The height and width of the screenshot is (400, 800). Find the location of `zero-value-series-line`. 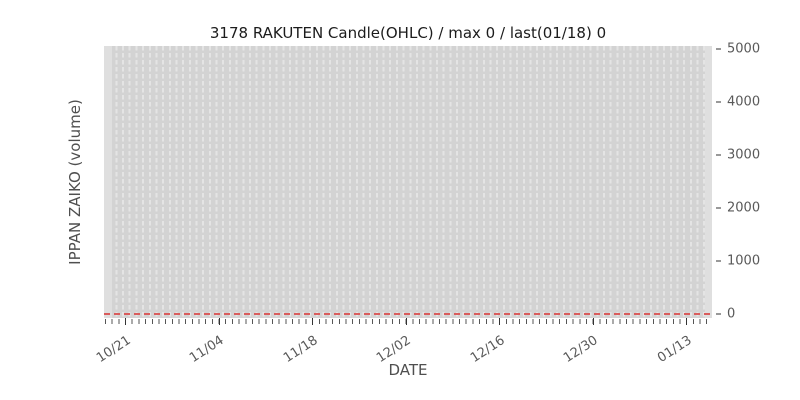

zero-value-series-line is located at coordinates (408, 314).